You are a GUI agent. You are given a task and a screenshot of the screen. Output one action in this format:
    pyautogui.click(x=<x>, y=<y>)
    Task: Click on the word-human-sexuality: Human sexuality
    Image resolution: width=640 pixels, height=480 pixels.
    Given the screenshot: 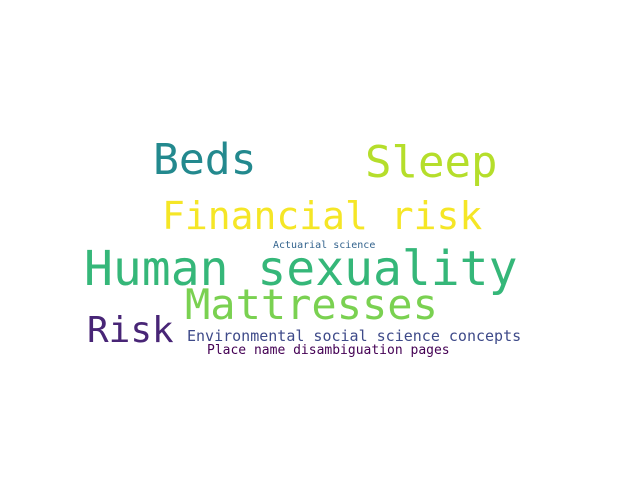 What is the action you would take?
    pyautogui.click(x=301, y=269)
    